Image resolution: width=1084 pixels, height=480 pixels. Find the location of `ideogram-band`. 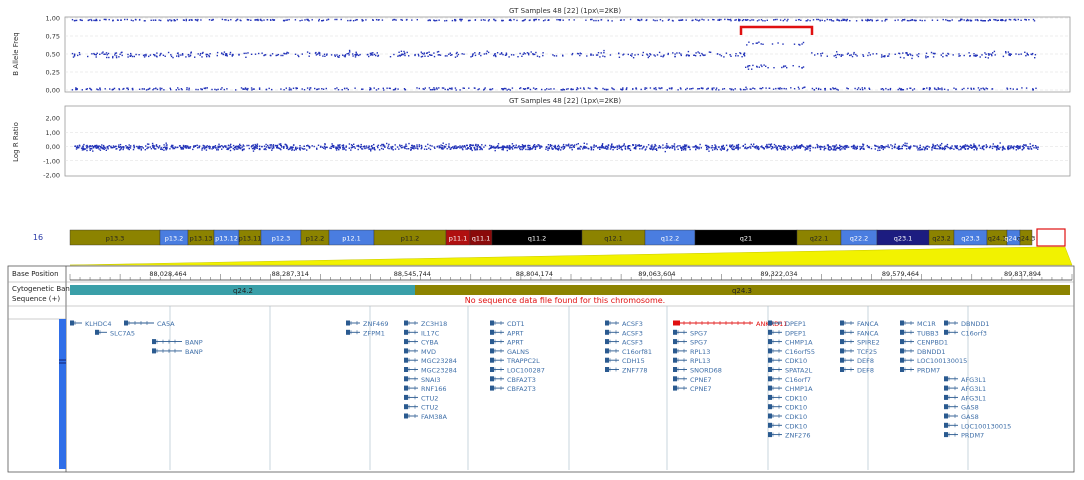

ideogram-band is located at coordinates (1026, 237).